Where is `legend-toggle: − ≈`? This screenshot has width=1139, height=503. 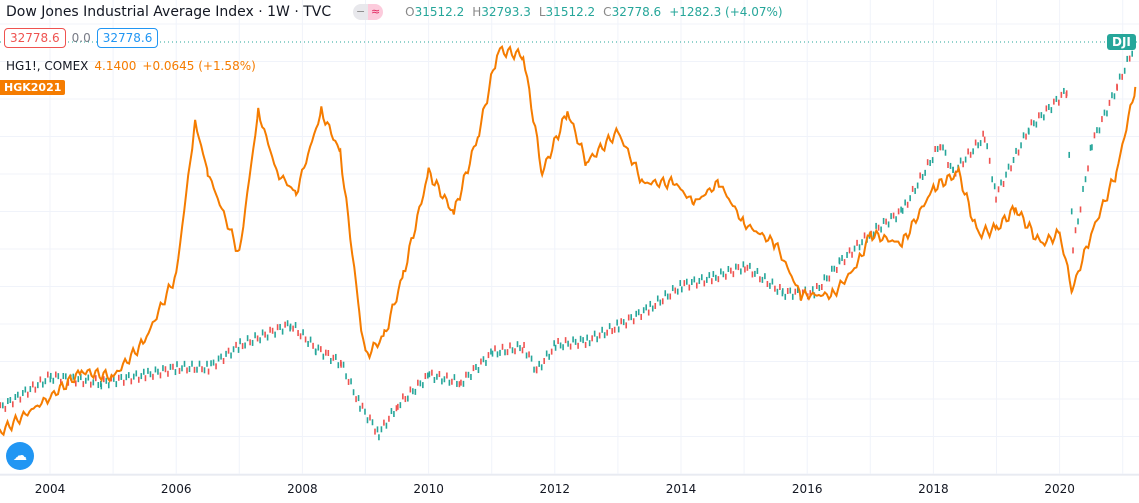
legend-toggle: − ≈ is located at coordinates (368, 12).